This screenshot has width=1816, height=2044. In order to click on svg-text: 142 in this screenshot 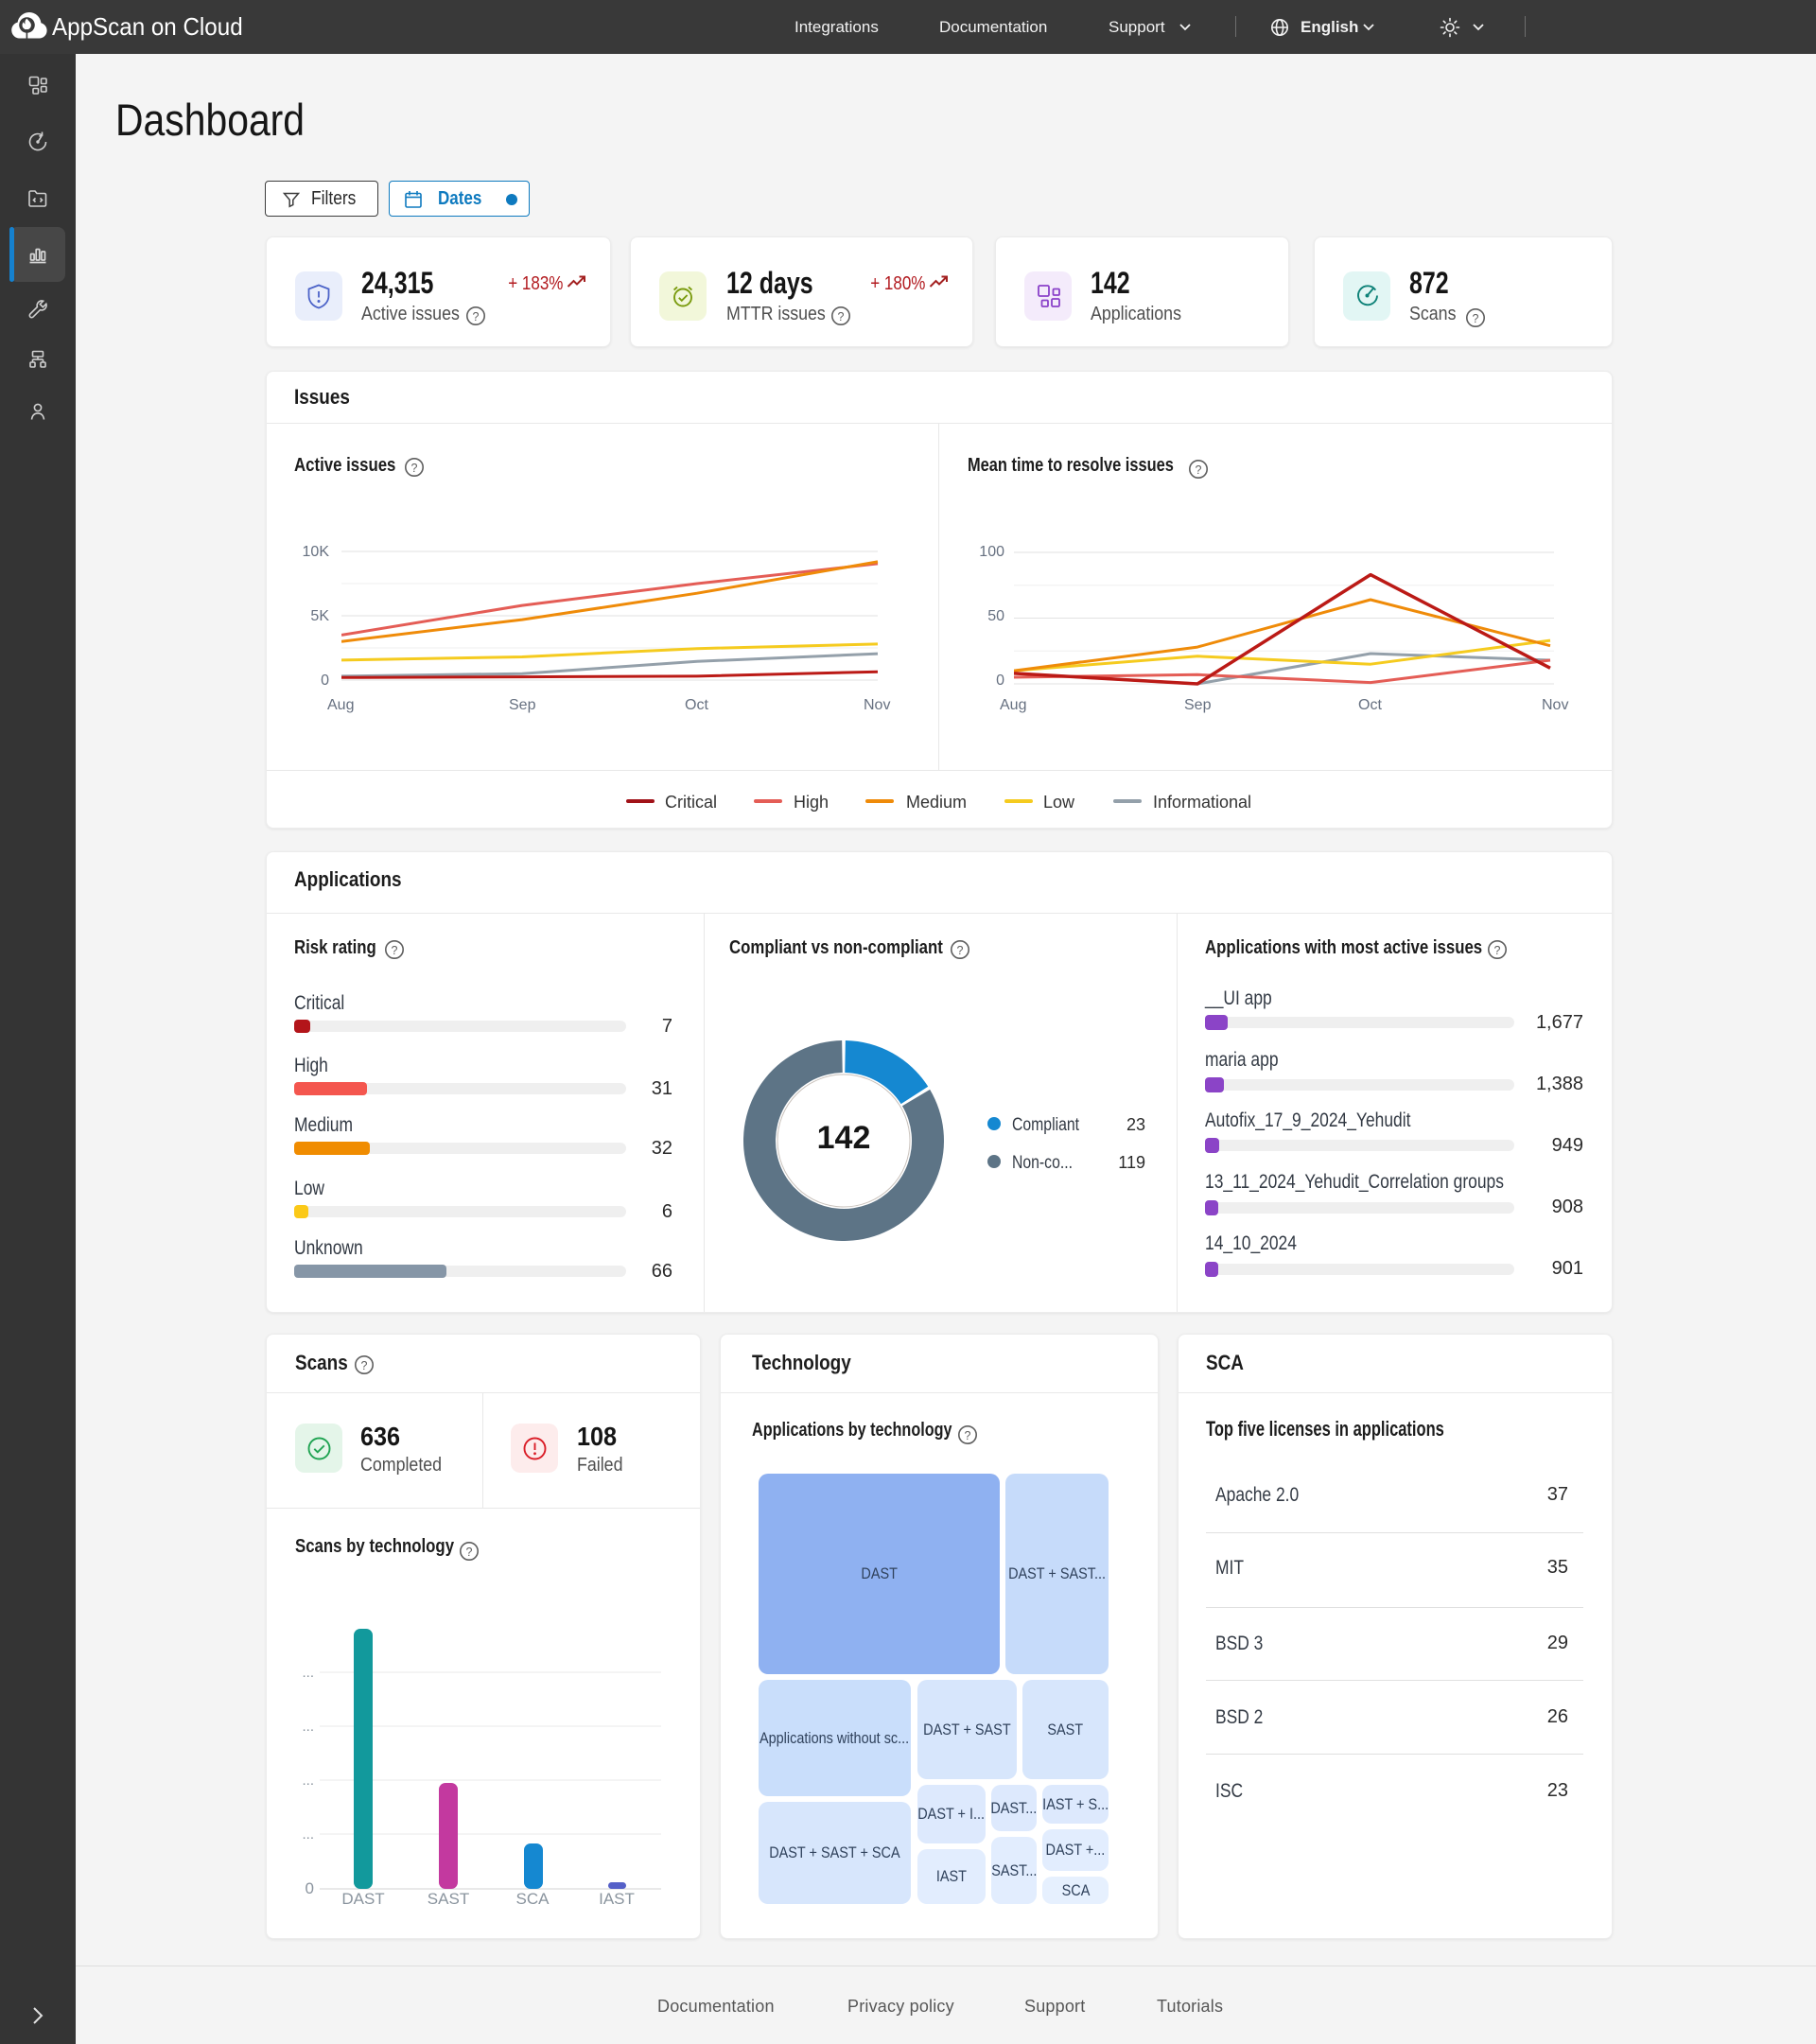, I will do `click(844, 1138)`.